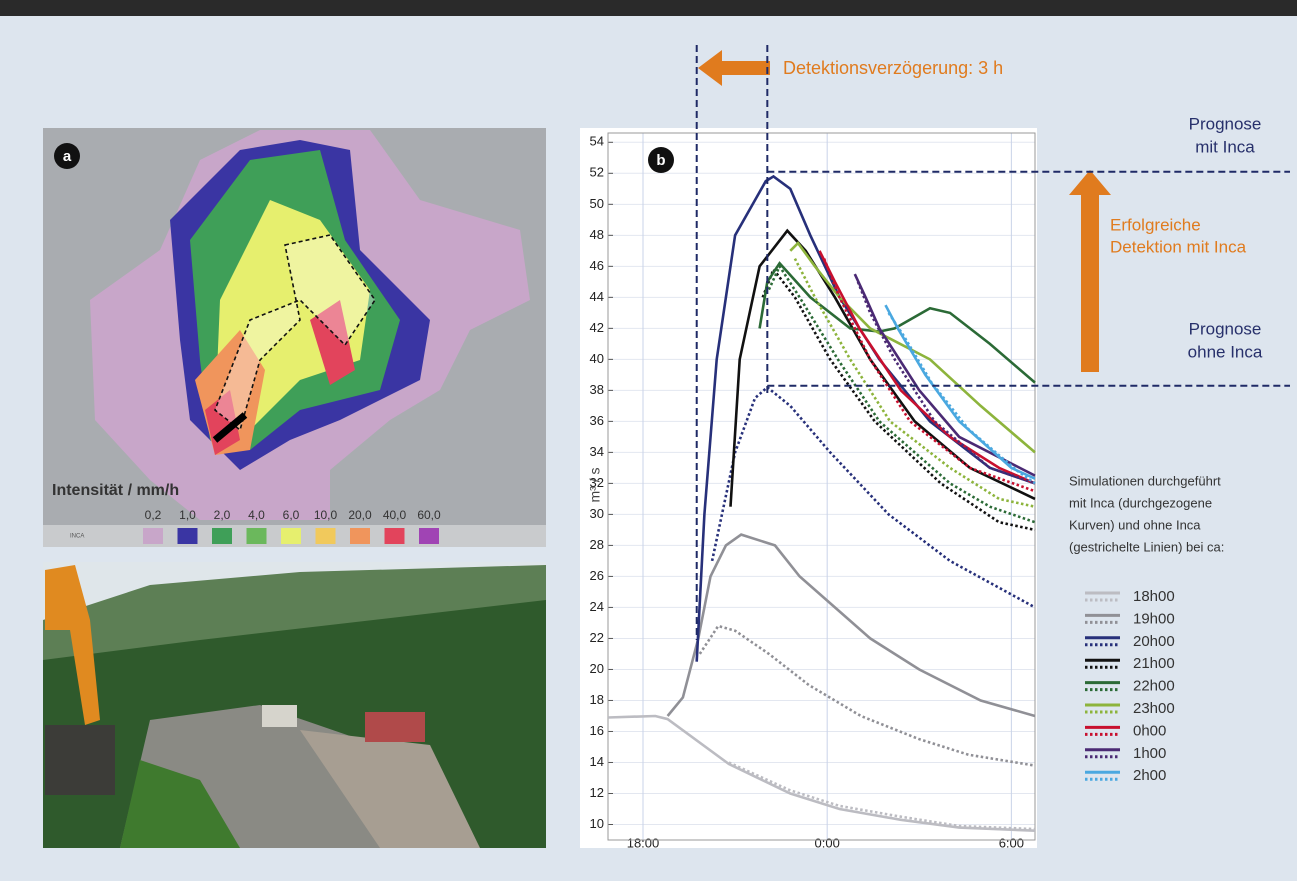 This screenshot has width=1297, height=881. I want to click on legend-label: 4,0, so click(256, 515).